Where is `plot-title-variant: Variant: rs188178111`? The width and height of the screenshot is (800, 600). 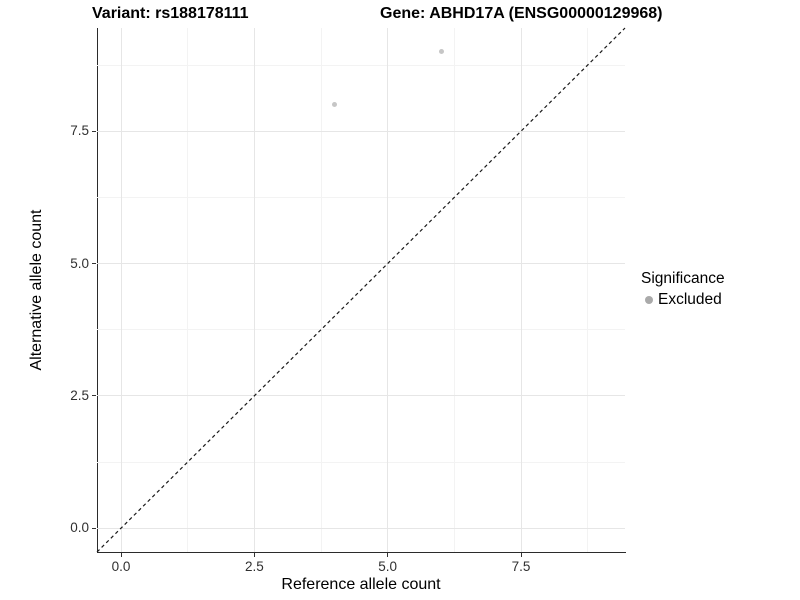
plot-title-variant: Variant: rs188178111 is located at coordinates (170, 13).